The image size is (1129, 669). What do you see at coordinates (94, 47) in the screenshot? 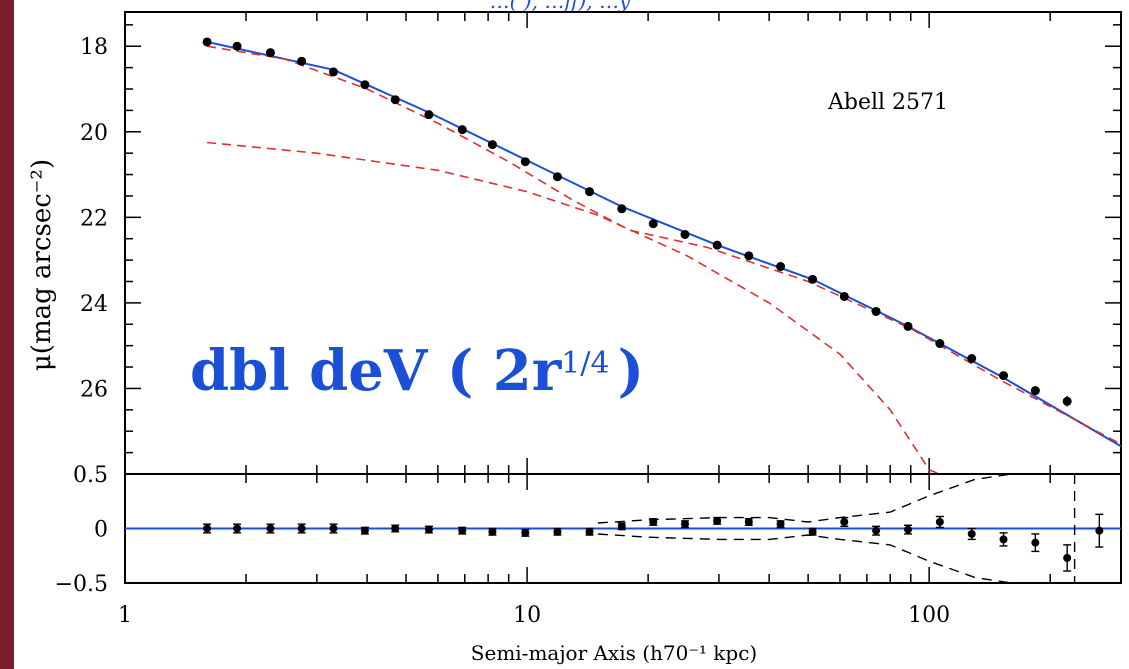
I see `y-tick-label: 18` at bounding box center [94, 47].